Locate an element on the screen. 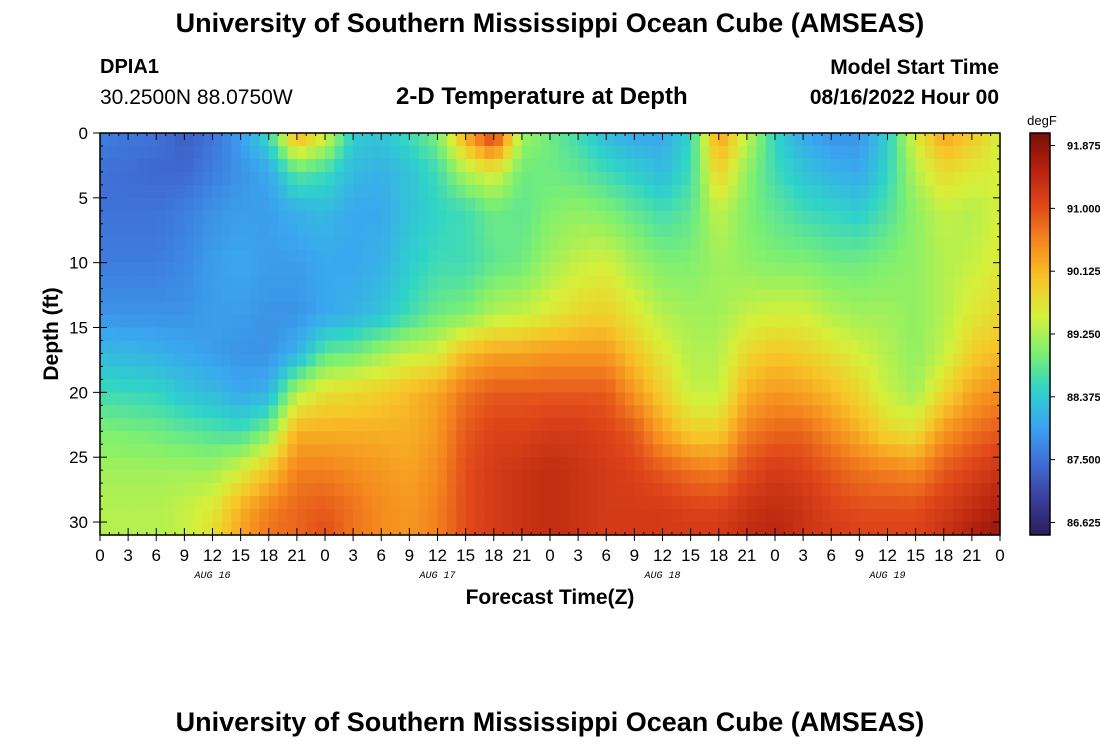  y-tick-label: 0 is located at coordinates (83, 133).